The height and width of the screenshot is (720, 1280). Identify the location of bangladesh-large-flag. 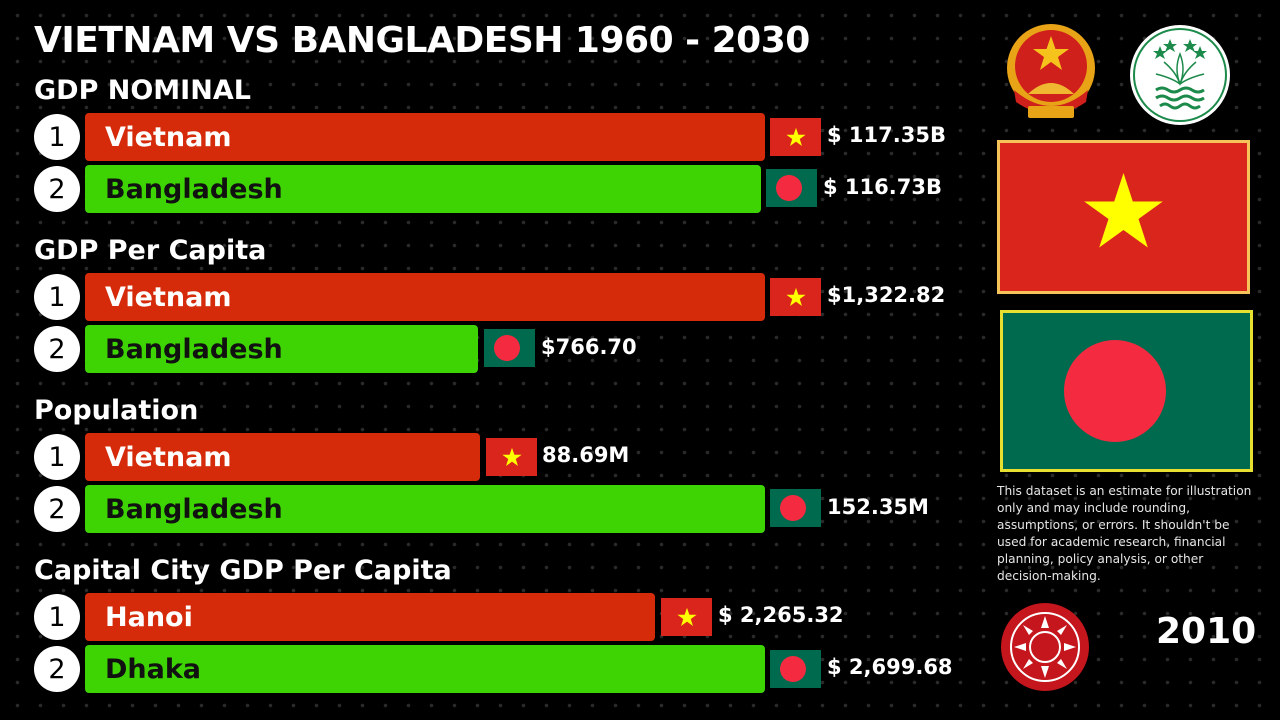
(1126, 391).